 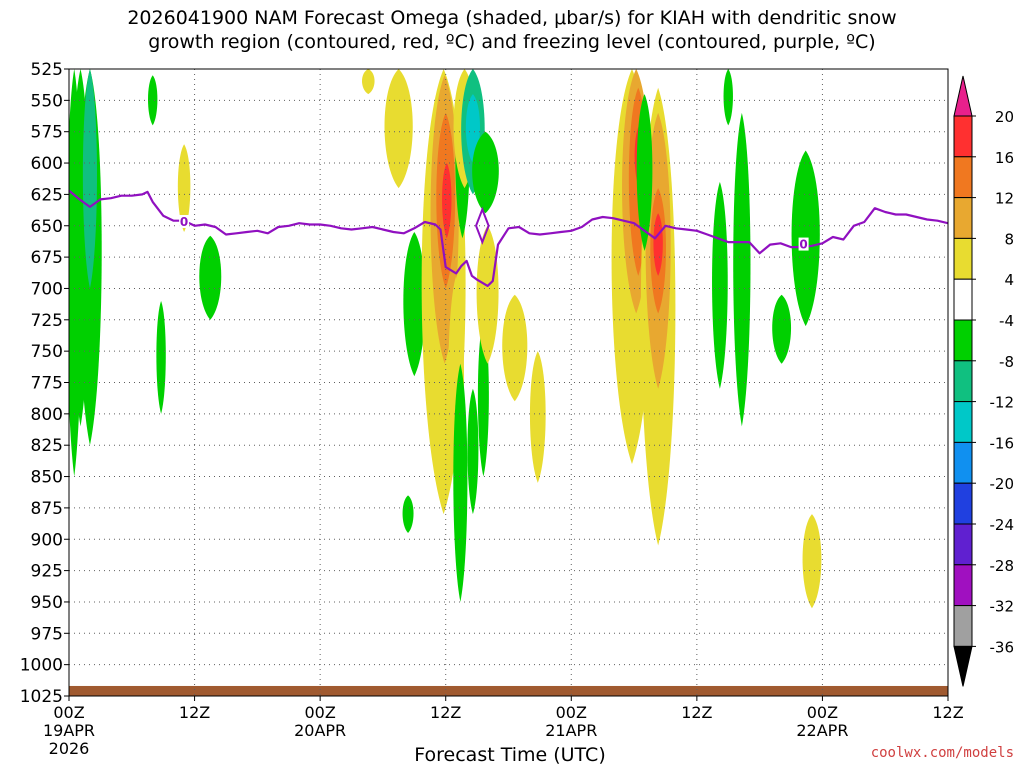 I want to click on x-axis-label: Forecast Time (UTC), so click(x=510, y=755).